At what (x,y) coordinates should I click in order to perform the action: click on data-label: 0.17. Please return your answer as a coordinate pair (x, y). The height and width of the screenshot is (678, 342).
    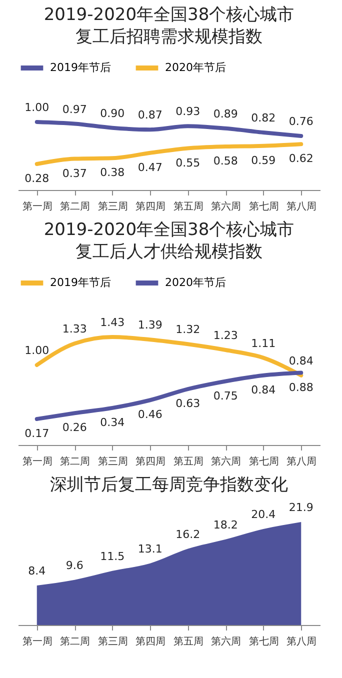
    Looking at the image, I should click on (37, 433).